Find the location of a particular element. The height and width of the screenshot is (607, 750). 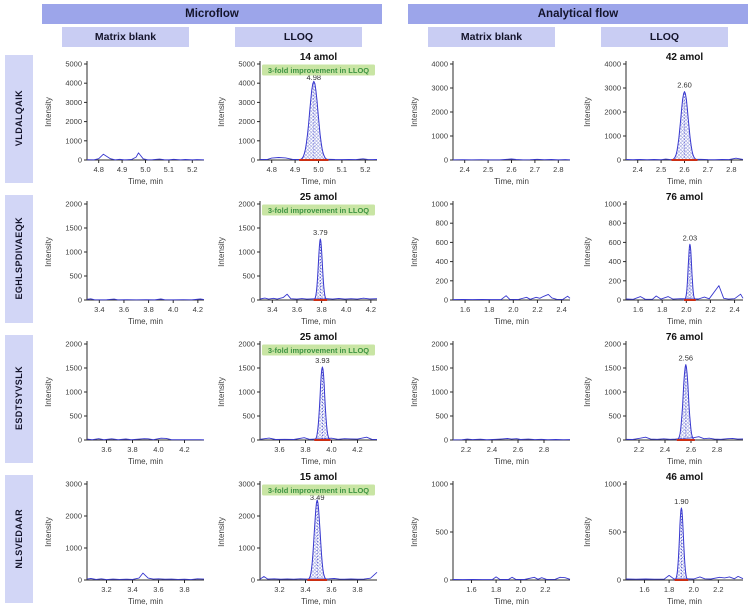

column-header-microflow-lloq: LLOQ is located at coordinates (298, 37).